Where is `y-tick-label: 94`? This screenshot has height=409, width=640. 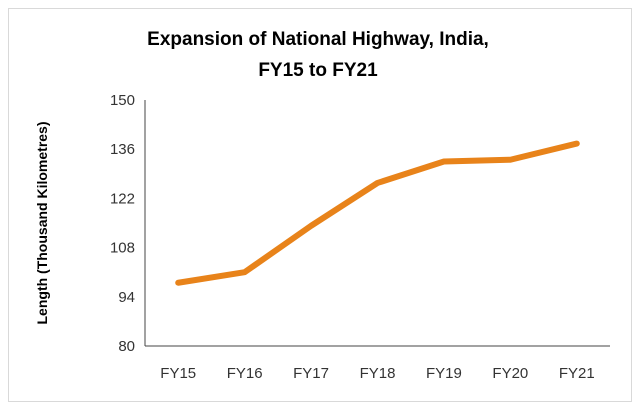
y-tick-label: 94 is located at coordinates (126, 297).